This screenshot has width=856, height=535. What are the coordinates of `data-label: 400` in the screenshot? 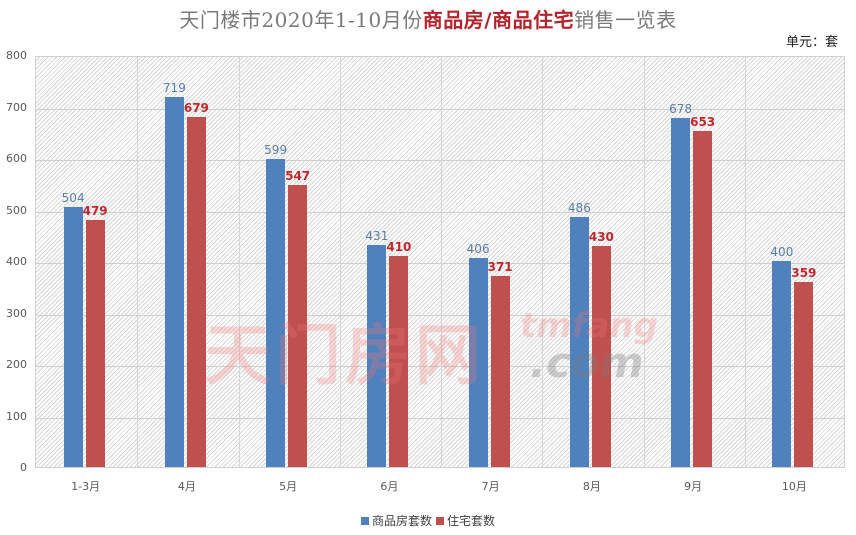 It's located at (782, 252).